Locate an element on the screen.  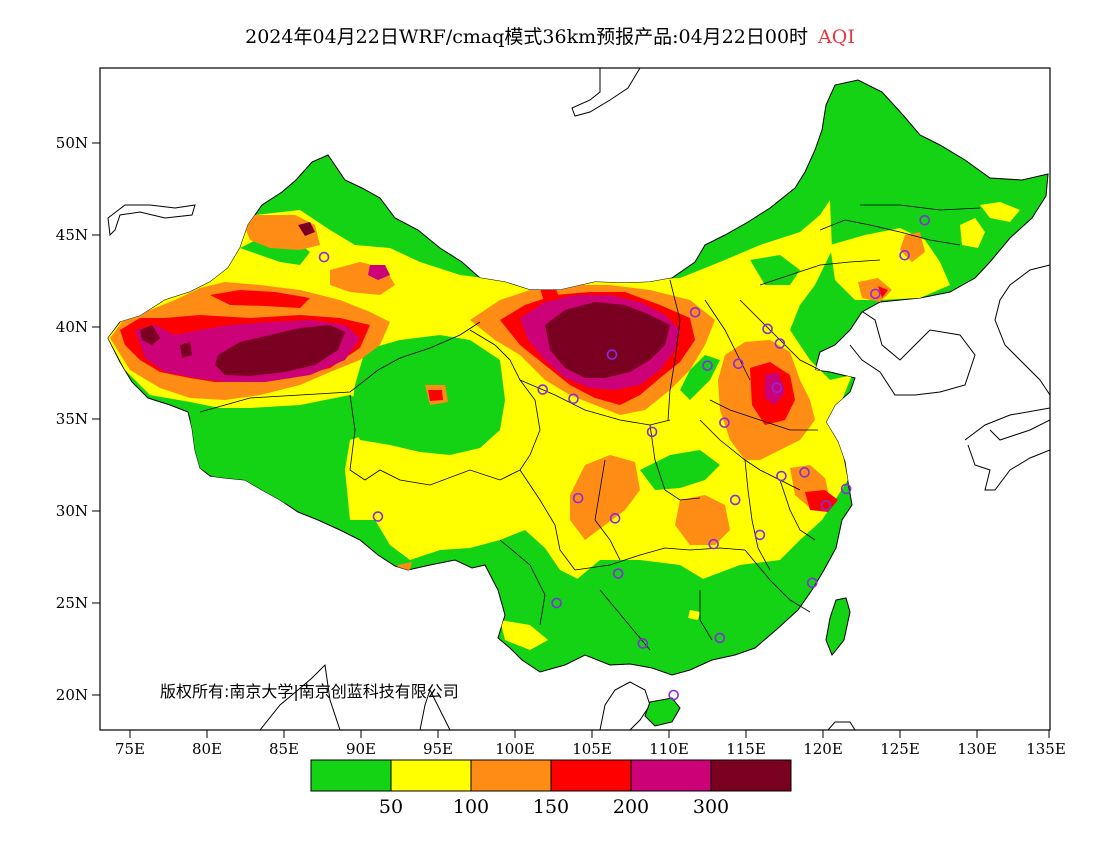
y-tick-label: 40N is located at coordinates (72, 327).